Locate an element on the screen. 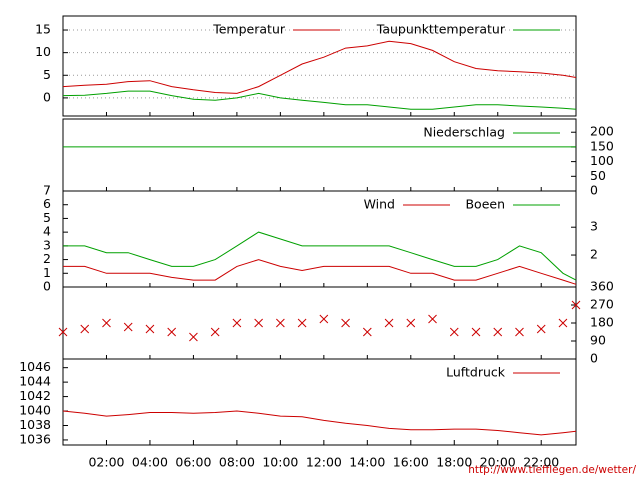  y-tick-label: 50 is located at coordinates (598, 175).